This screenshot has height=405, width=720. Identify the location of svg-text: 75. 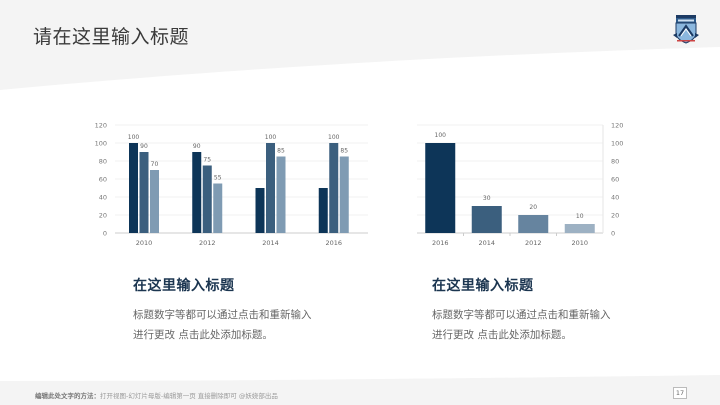
(207, 160).